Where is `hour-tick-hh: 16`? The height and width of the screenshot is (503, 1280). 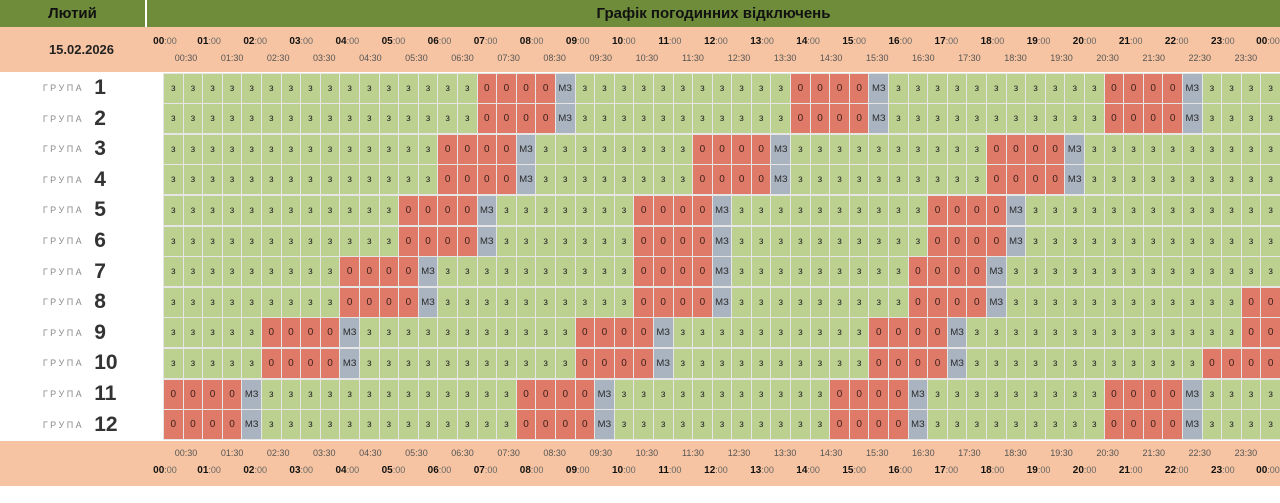 hour-tick-hh: 16 is located at coordinates (894, 41).